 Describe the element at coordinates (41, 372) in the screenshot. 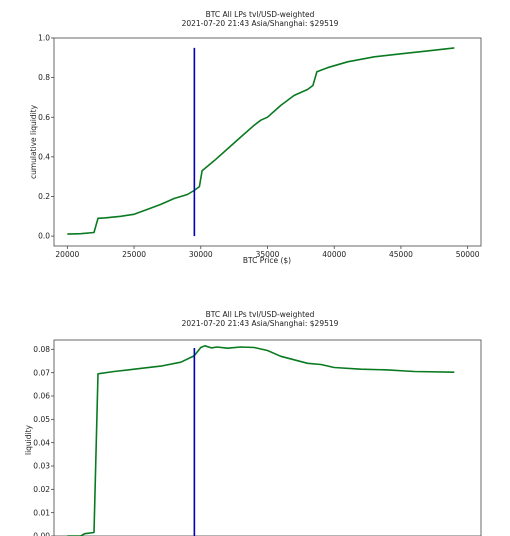

I see `chart-bottom-y-tick-label: 0.07` at that location.